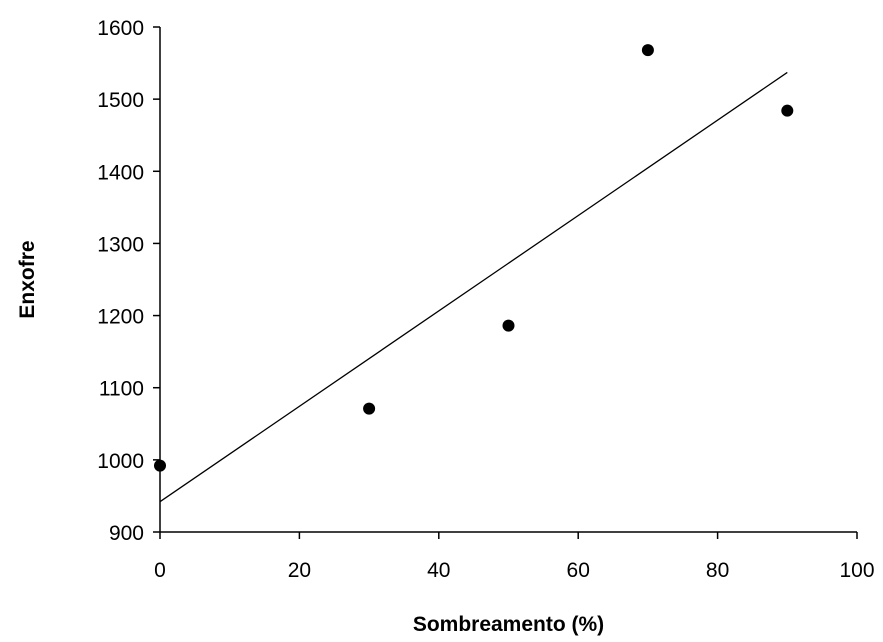 This screenshot has height=642, width=883. Describe the element at coordinates (299, 570) in the screenshot. I see `x-tick-label: 20` at that location.